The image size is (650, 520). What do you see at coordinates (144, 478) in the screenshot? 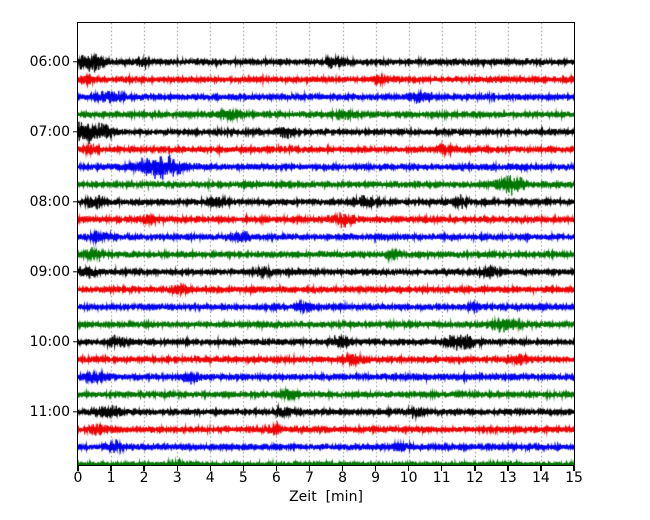
I see `x-tick-label: 2` at bounding box center [144, 478].